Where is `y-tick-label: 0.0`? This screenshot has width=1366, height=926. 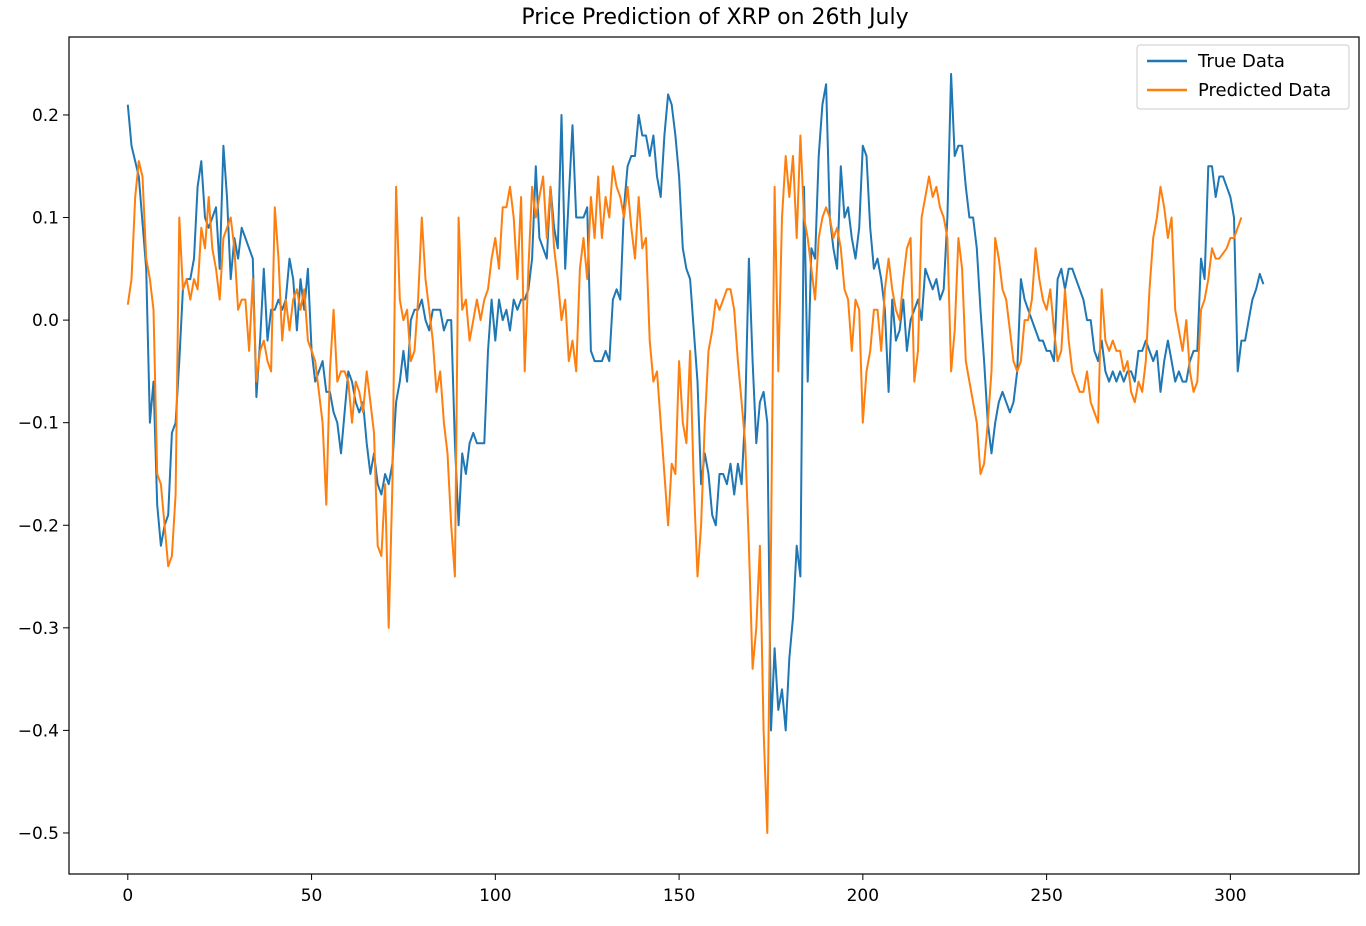 y-tick-label: 0.0 is located at coordinates (45, 321).